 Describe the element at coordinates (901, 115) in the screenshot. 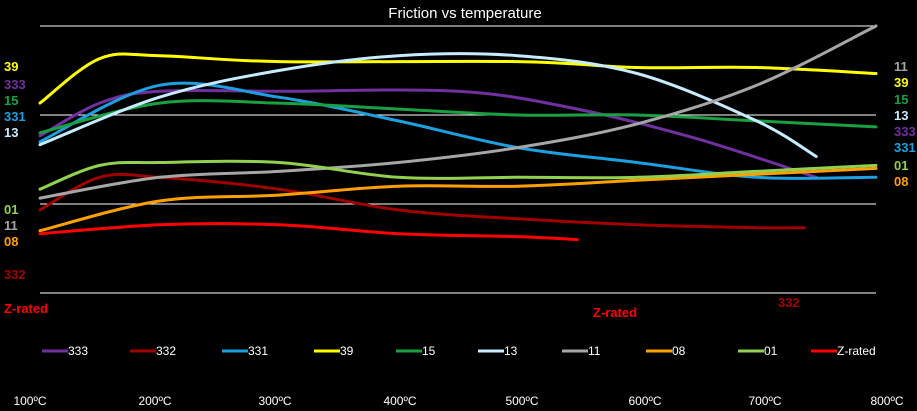

I see `right-label-13: 13` at that location.